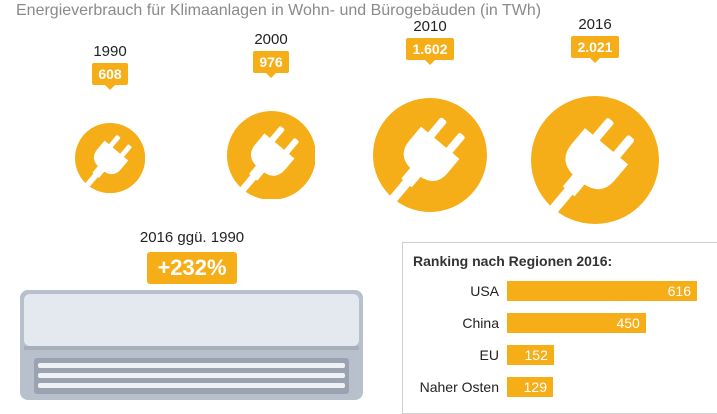 The image size is (717, 414). I want to click on ranking-bar: 129, so click(530, 387).